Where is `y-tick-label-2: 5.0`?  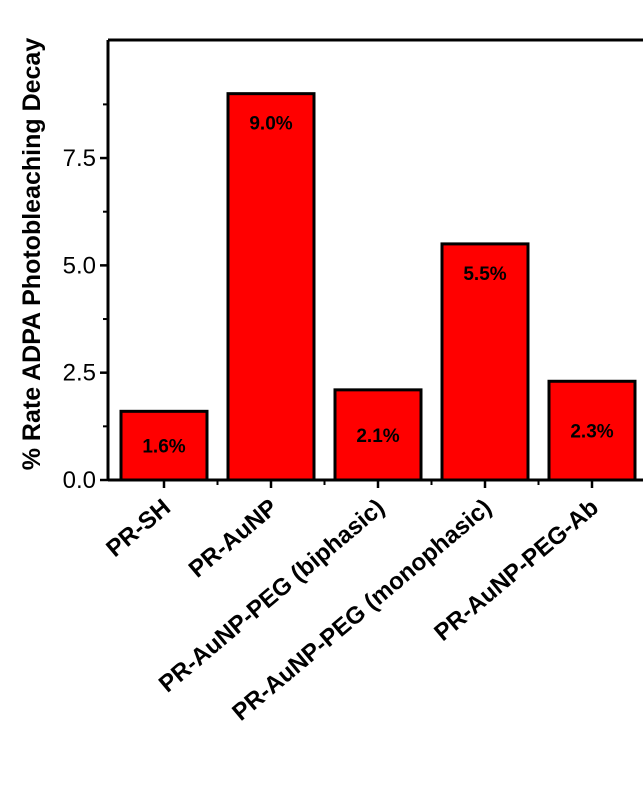
y-tick-label-2: 5.0 is located at coordinates (79, 265).